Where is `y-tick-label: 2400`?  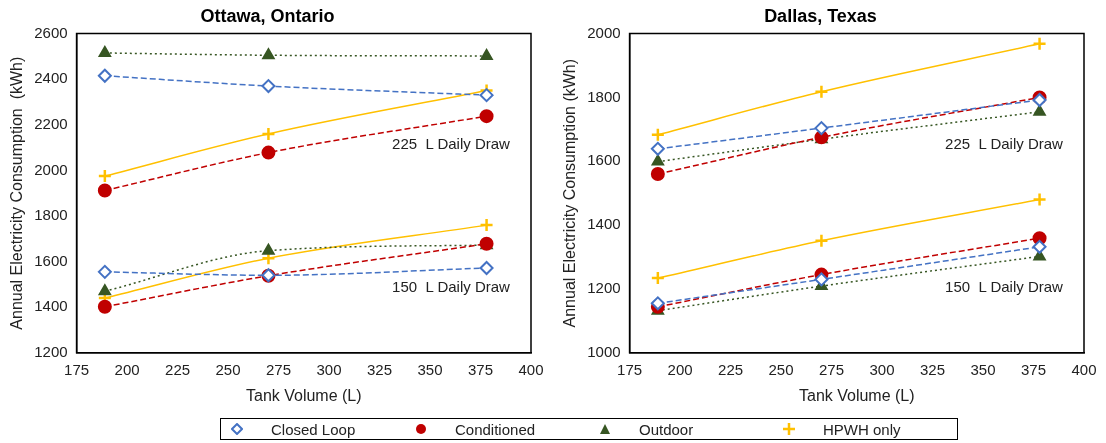
y-tick-label: 2400 is located at coordinates (51, 78).